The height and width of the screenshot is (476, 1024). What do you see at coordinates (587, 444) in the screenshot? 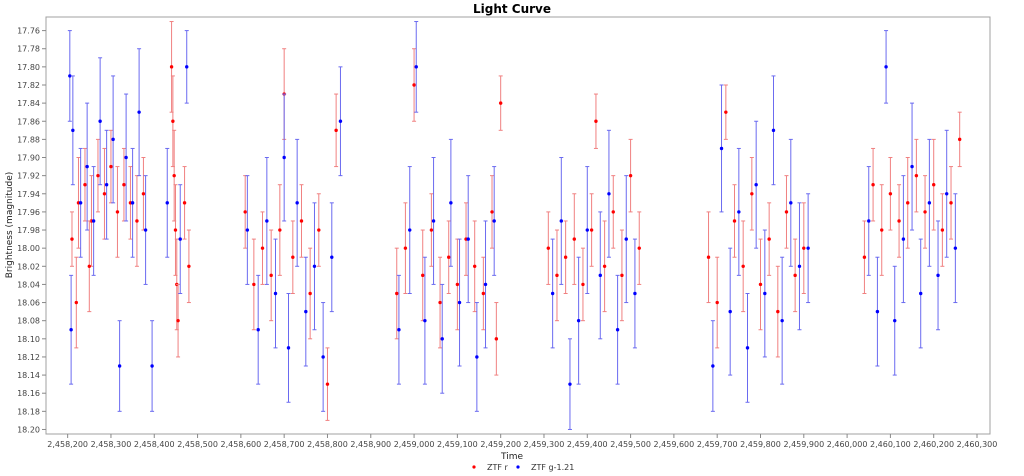
I see `x-tick-label: 2,459,400` at bounding box center [587, 444].